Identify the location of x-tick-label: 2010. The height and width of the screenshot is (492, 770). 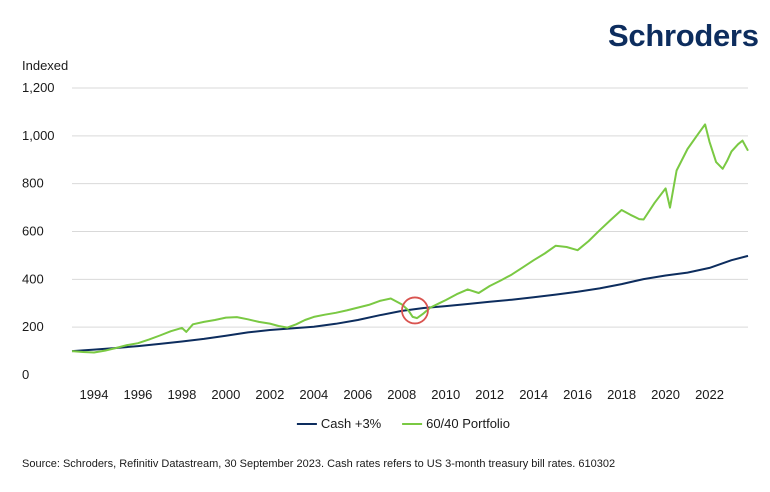
(445, 394).